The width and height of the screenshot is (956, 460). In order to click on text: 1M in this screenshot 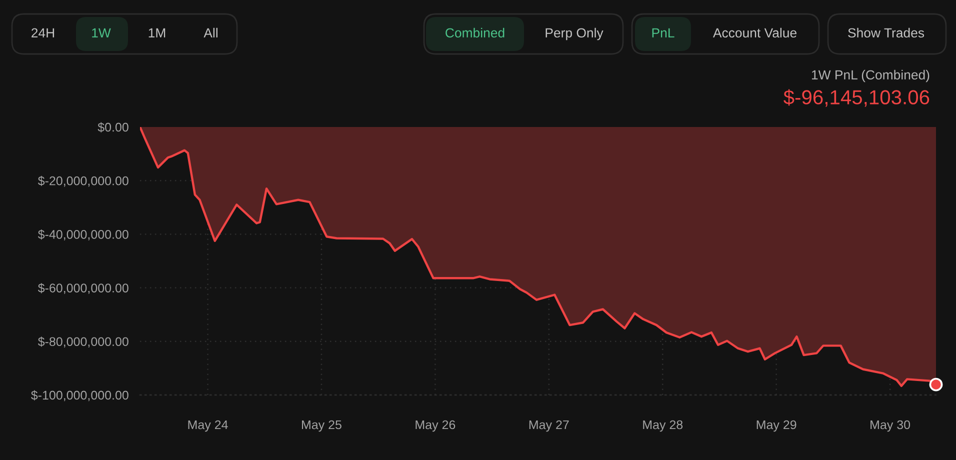, I will do `click(157, 33)`.